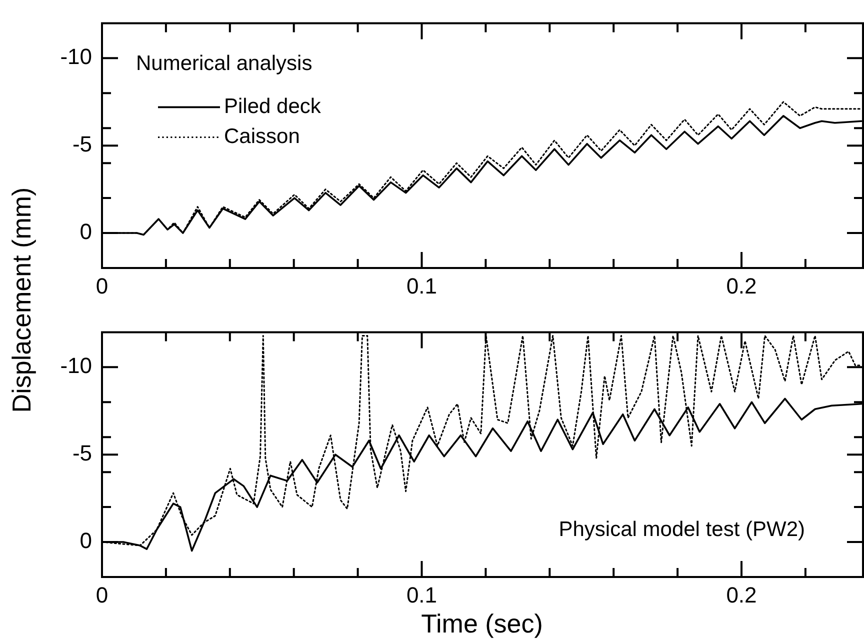  Describe the element at coordinates (681, 529) in the screenshot. I see `annotation: Physical model test (PW2)` at that location.